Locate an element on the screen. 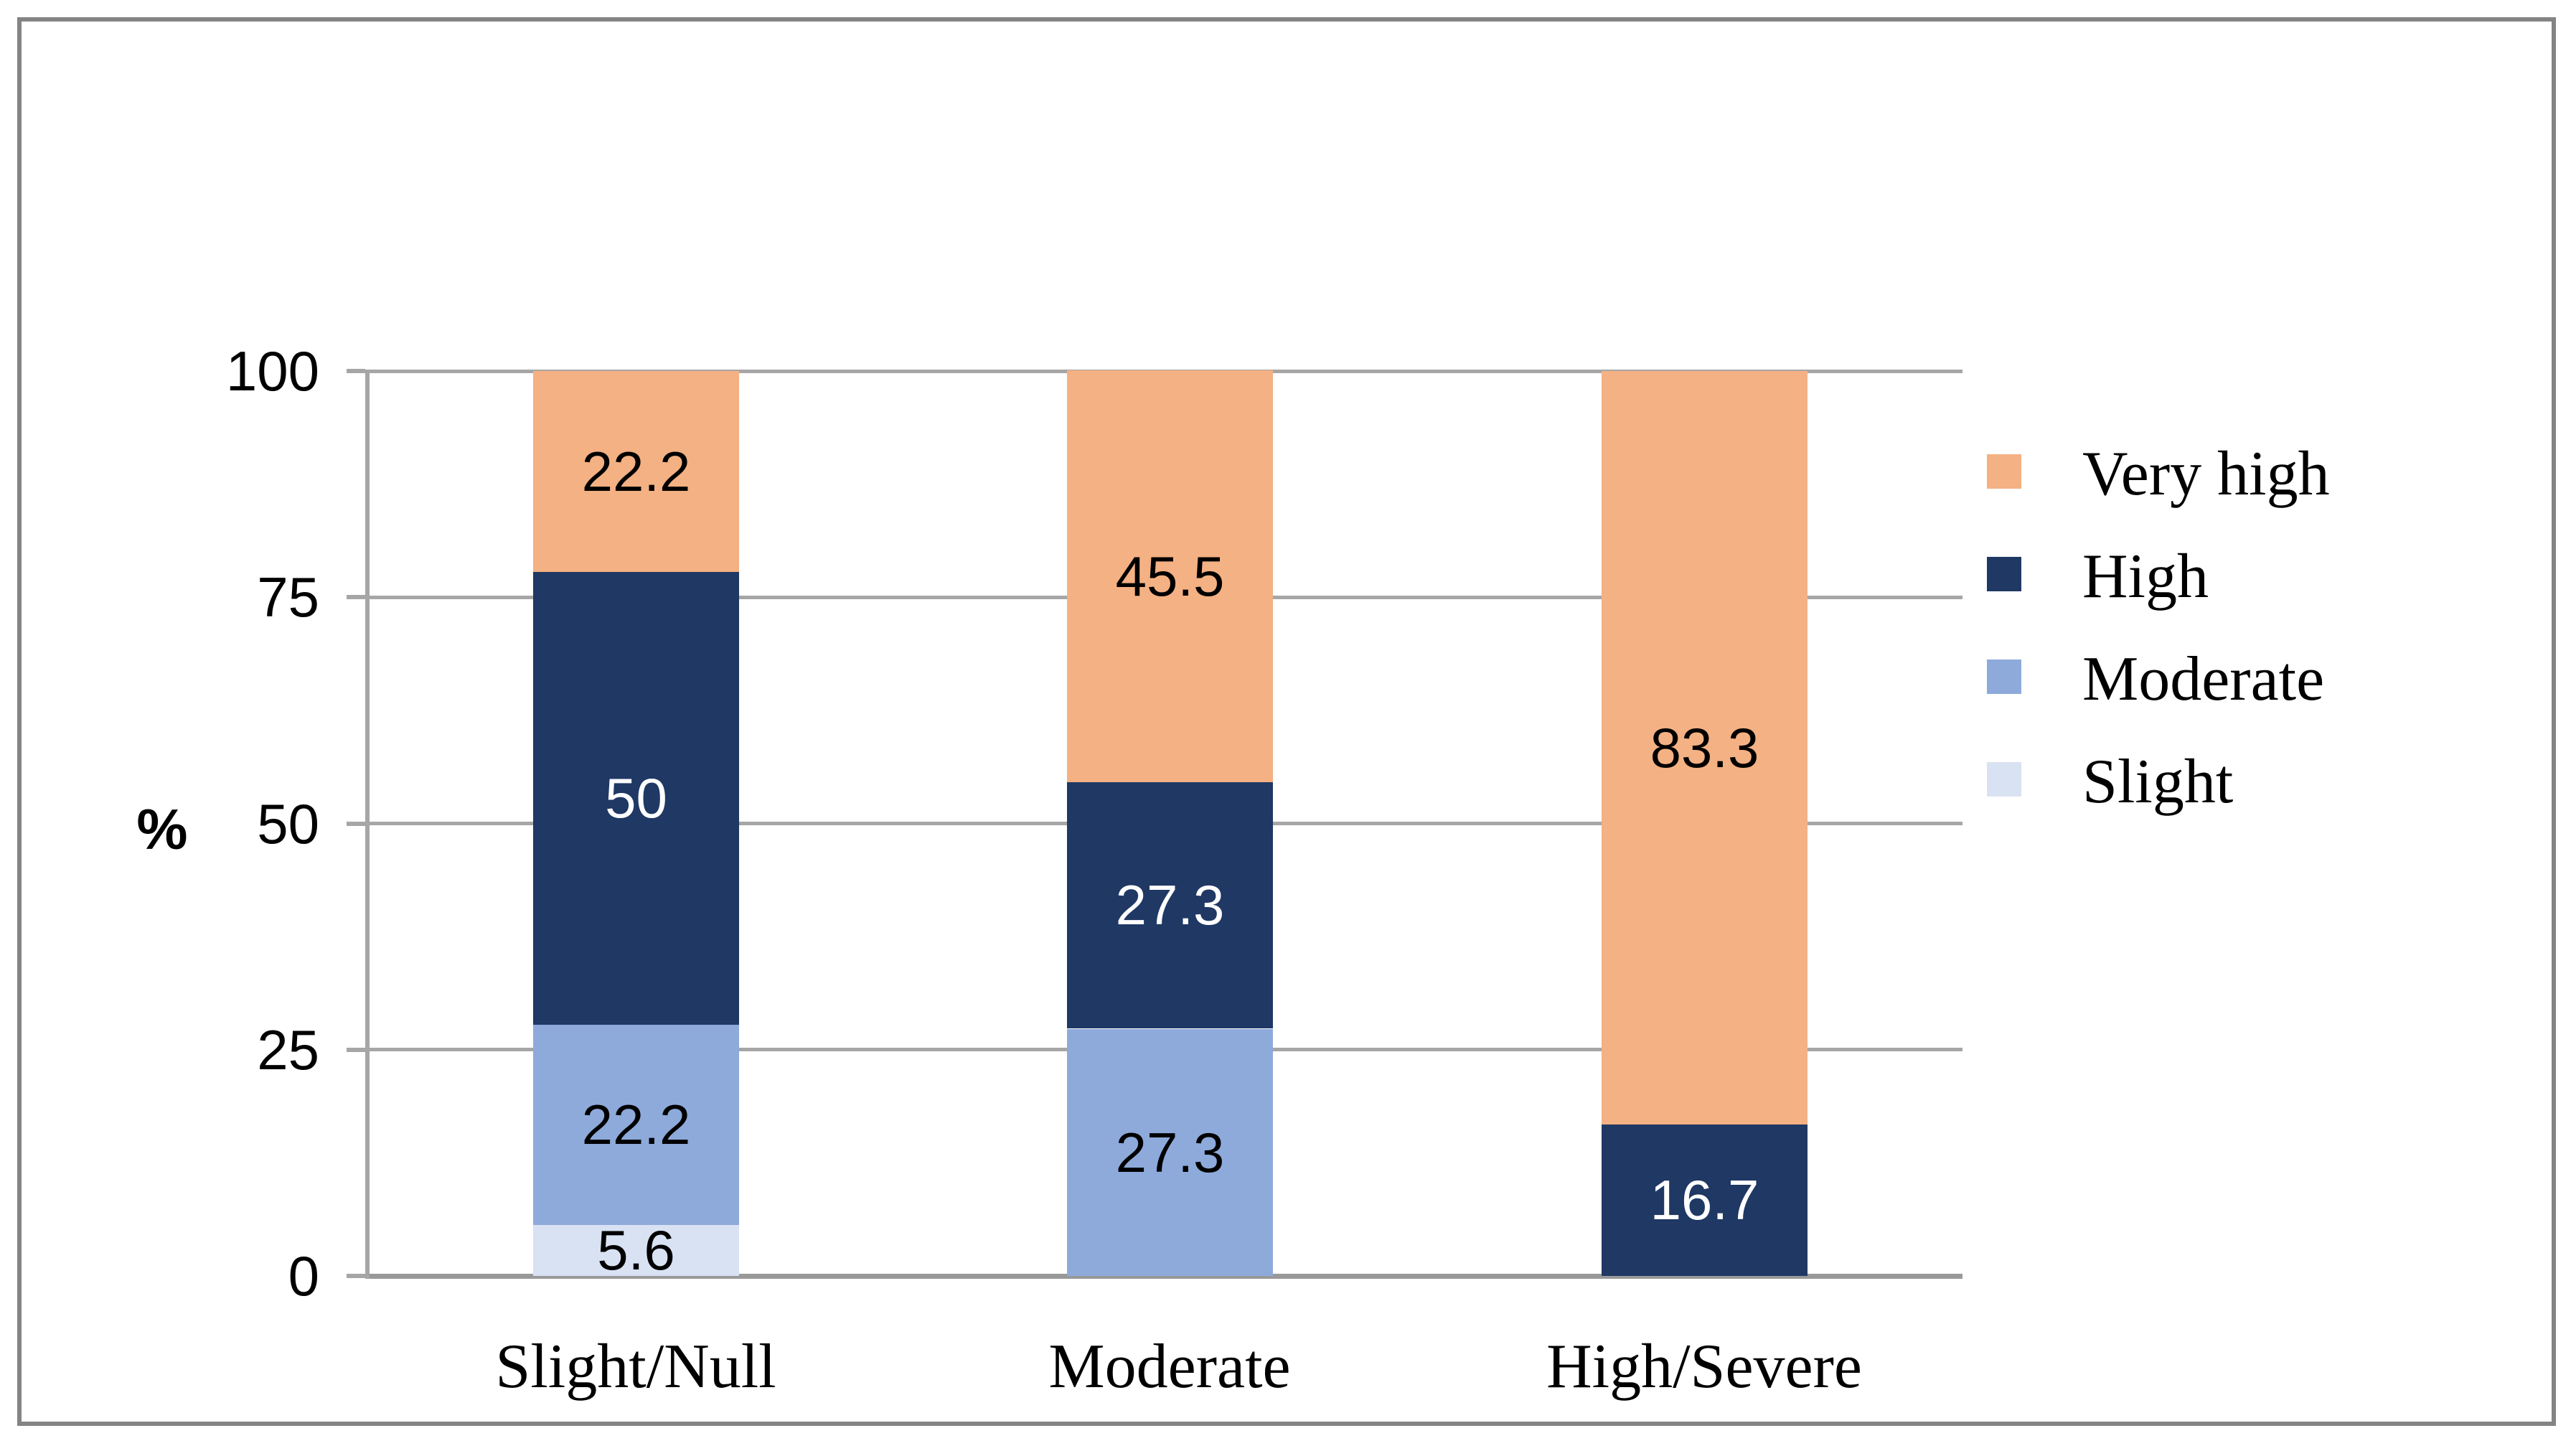  bar-segment-label: 50 is located at coordinates (636, 798).